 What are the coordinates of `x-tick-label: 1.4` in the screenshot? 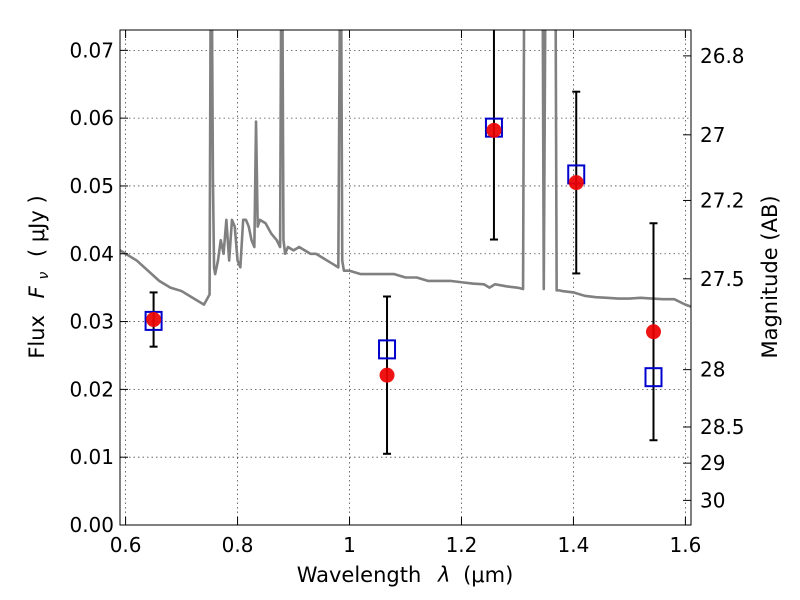 It's located at (574, 545).